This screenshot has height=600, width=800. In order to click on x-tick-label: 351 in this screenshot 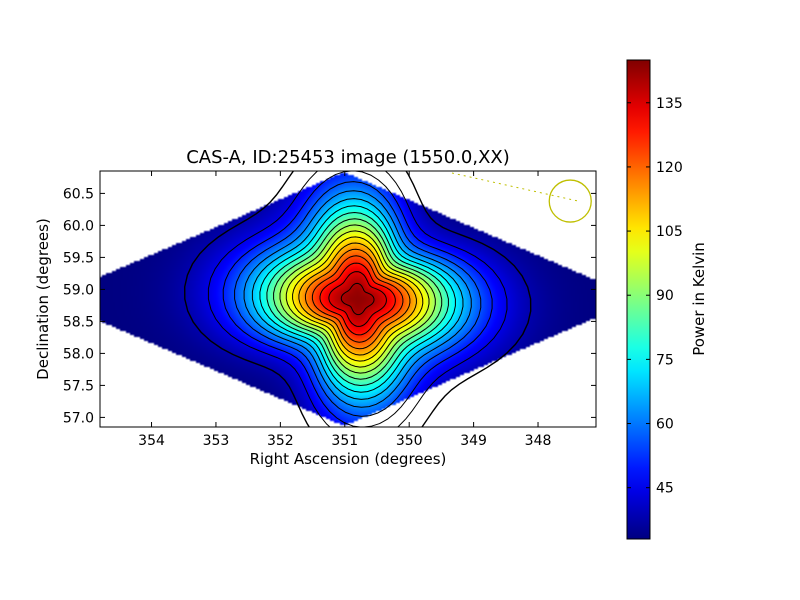, I will do `click(344, 441)`.